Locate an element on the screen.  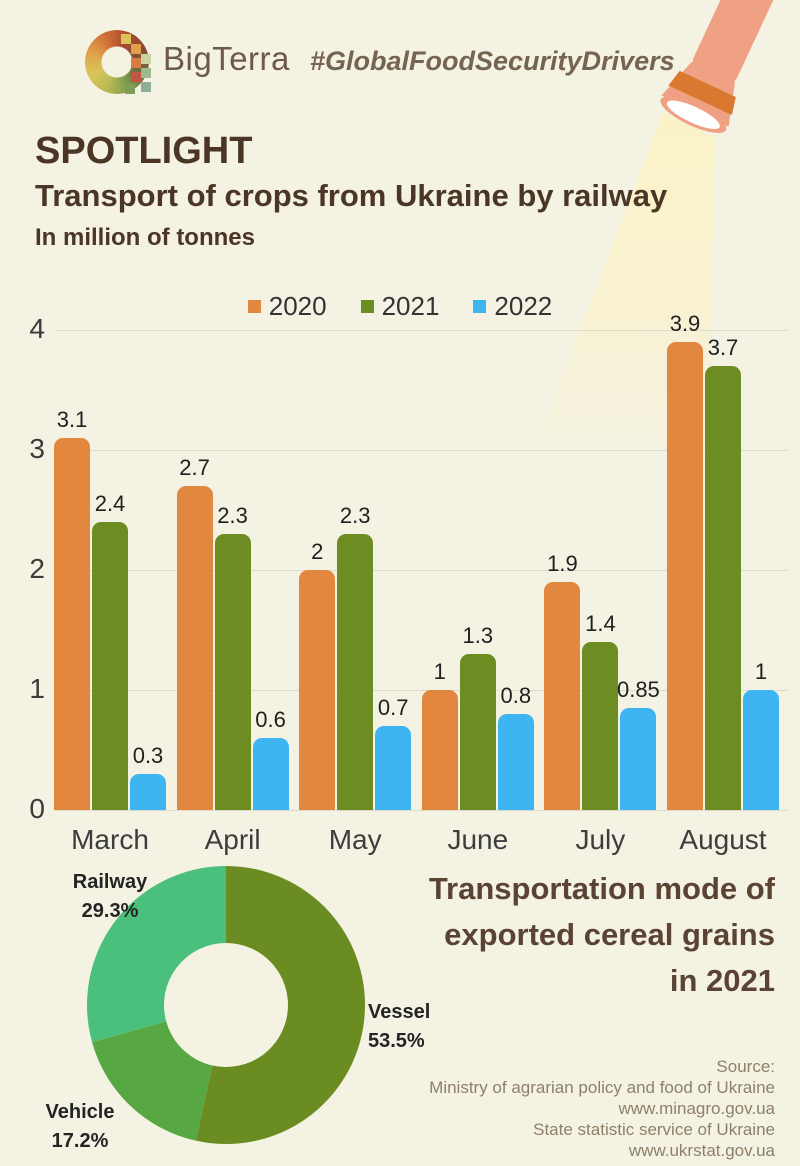
donut-label-railway: Railway 29.3% is located at coordinates (110, 897).